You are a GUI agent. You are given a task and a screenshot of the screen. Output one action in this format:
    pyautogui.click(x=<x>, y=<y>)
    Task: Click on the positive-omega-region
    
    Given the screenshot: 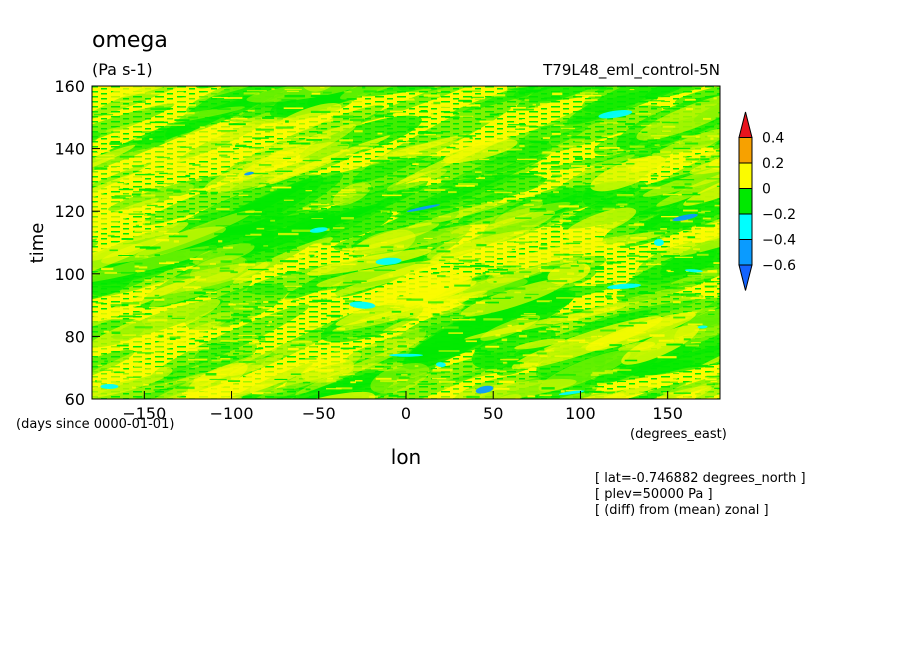 What is the action you would take?
    pyautogui.click(x=125, y=222)
    